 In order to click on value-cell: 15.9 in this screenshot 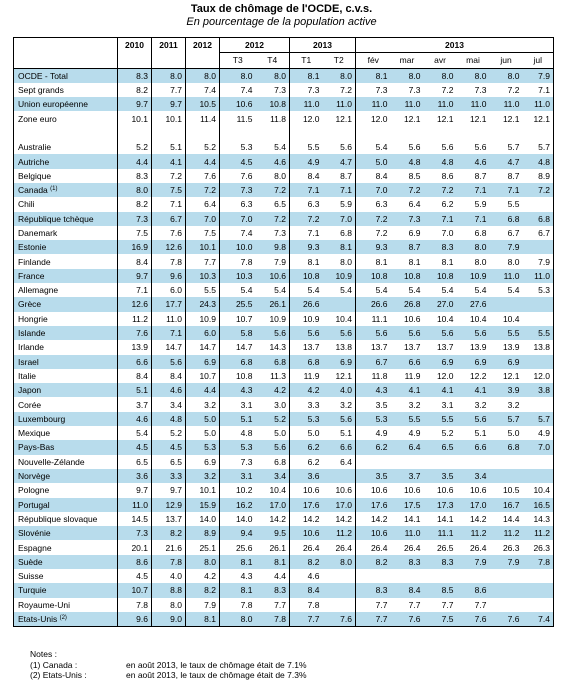, I will do `click(202, 504)`.